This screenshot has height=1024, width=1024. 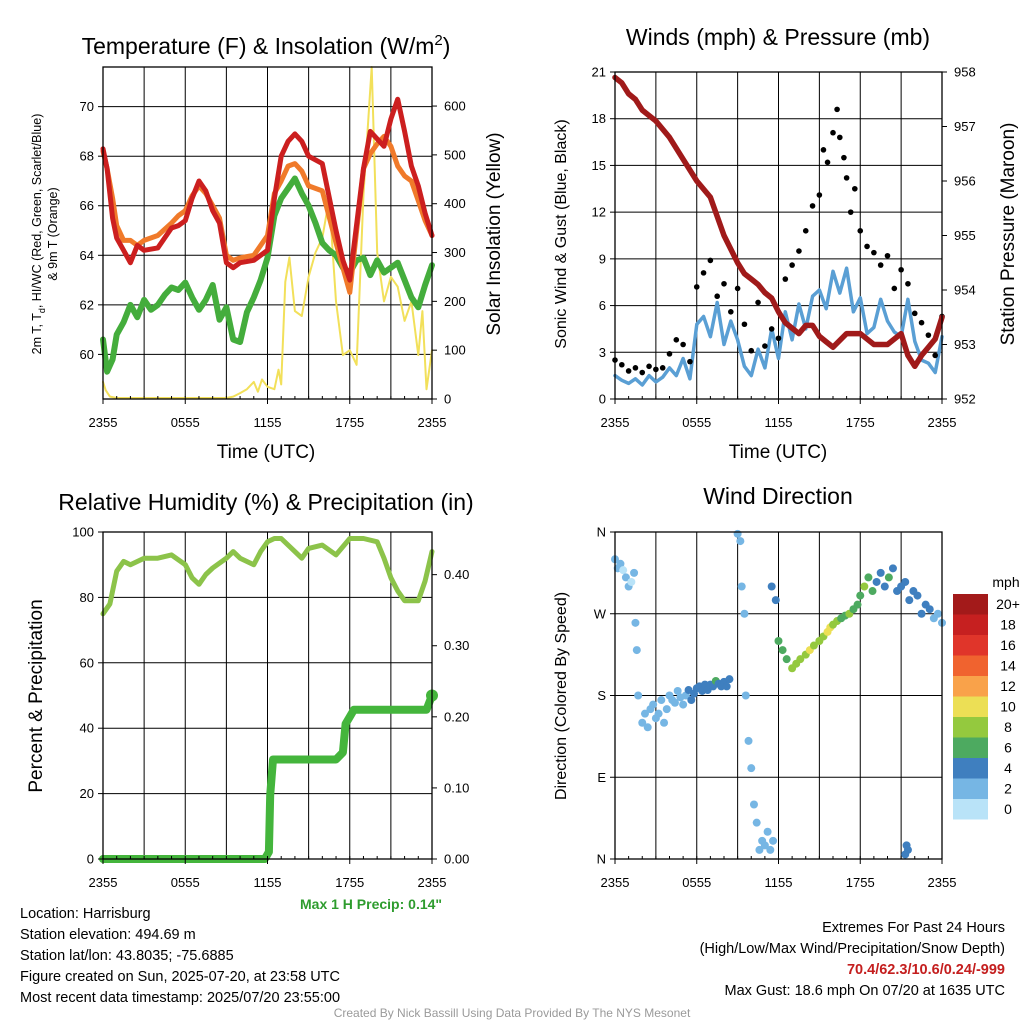 I want to click on dir-title: Wind Direction, so click(x=778, y=496).